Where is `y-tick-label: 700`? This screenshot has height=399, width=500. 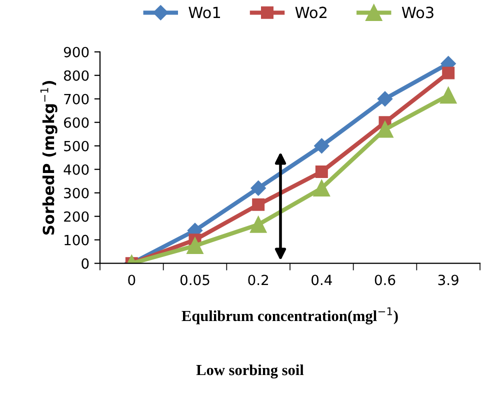
y-tick-label: 700 is located at coordinates (76, 99).